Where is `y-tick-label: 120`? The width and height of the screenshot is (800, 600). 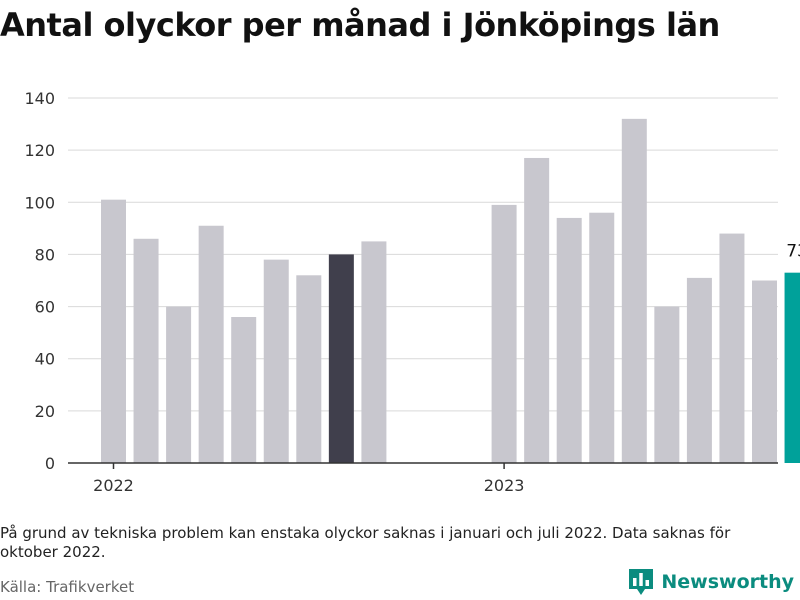
y-tick-label: 120 is located at coordinates (39, 150).